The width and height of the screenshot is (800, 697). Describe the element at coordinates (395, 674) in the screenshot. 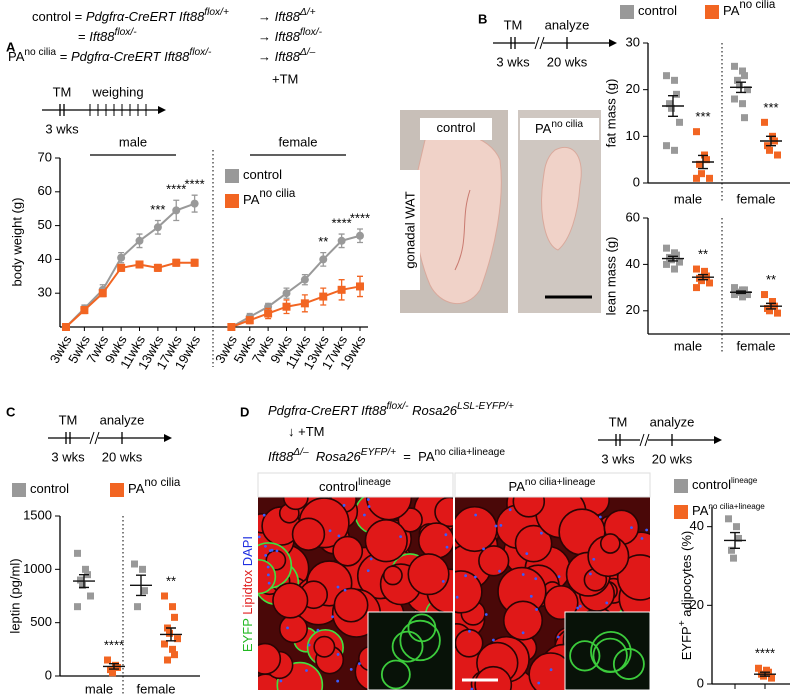

I see `inset-cell` at that location.